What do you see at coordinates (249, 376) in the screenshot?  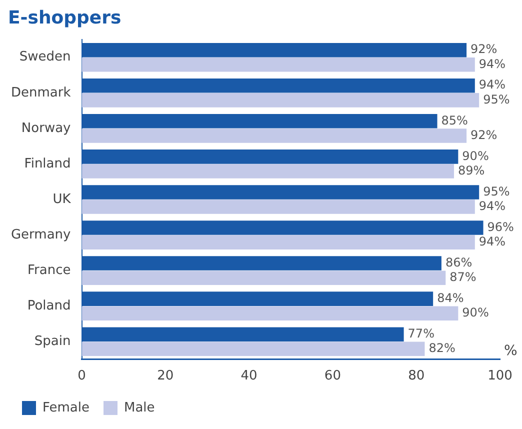 I see `x-tick-label: 40` at bounding box center [249, 376].